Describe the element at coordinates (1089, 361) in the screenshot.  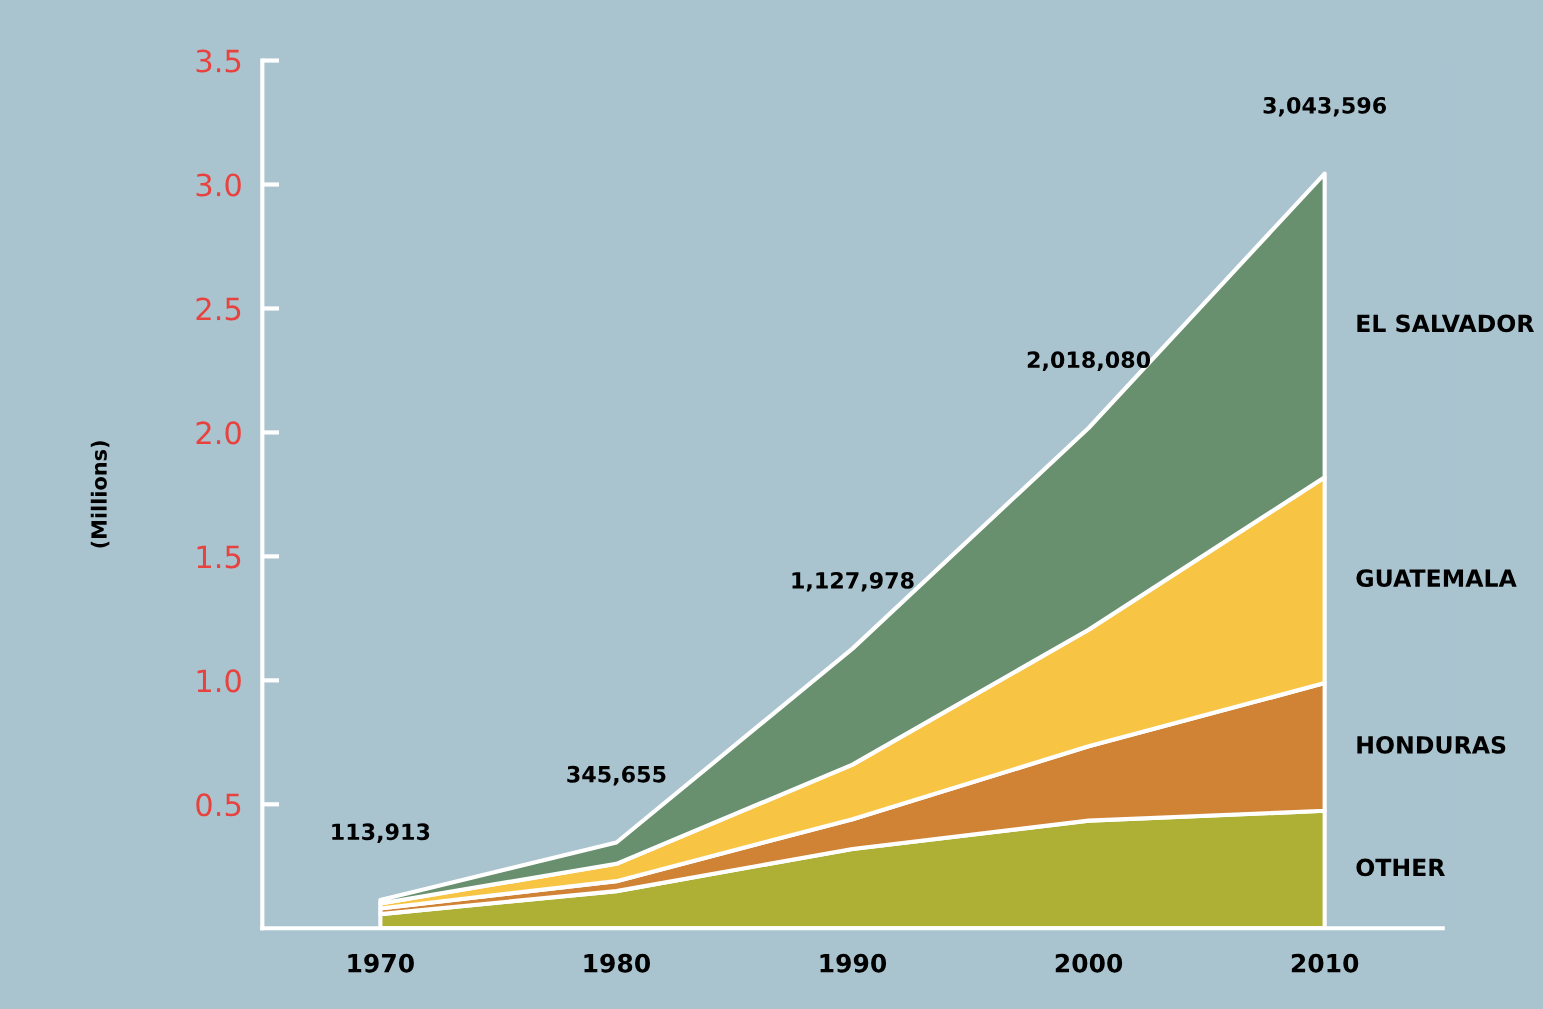
I see `annotation: 2,018,080` at that location.